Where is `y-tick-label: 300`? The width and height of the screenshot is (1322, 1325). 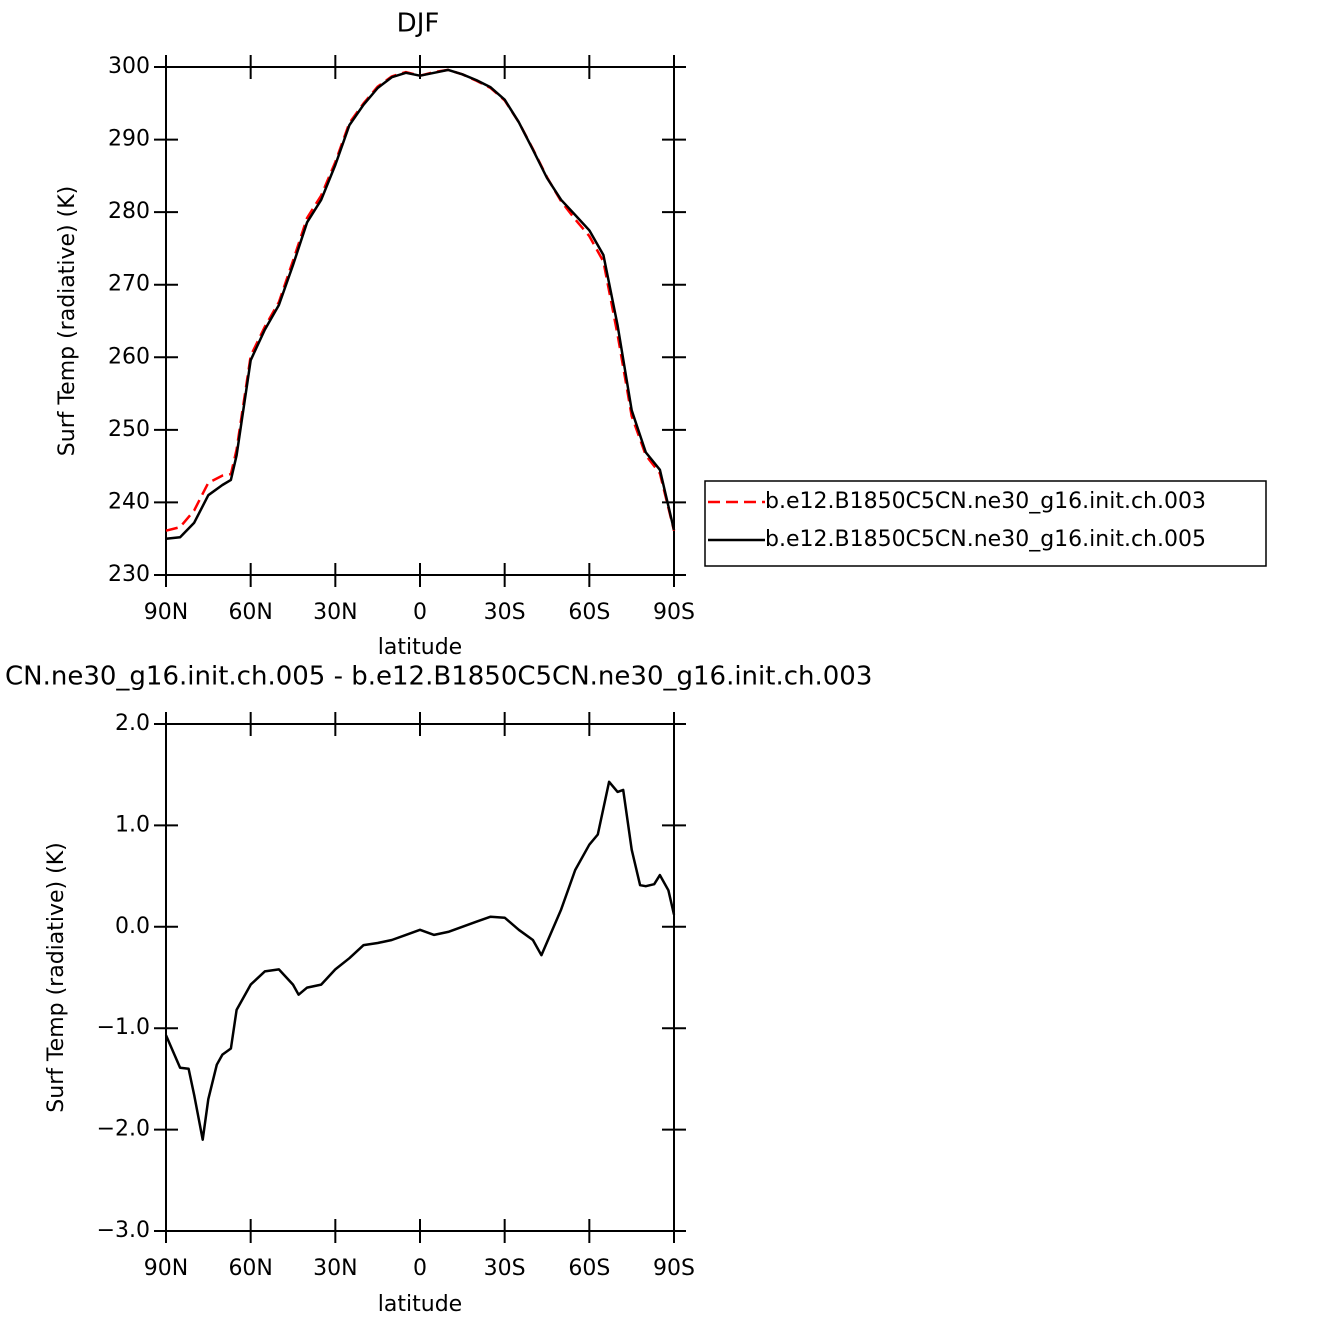
y-tick-label: 300 is located at coordinates (129, 66).